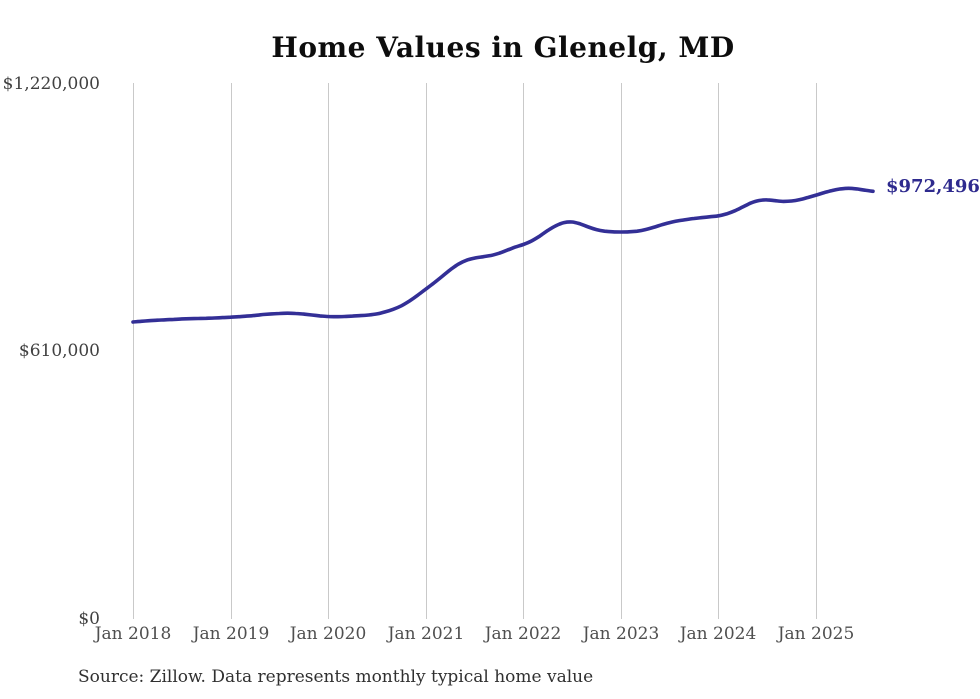  What do you see at coordinates (328, 351) in the screenshot?
I see `gridline-jan-2020` at bounding box center [328, 351].